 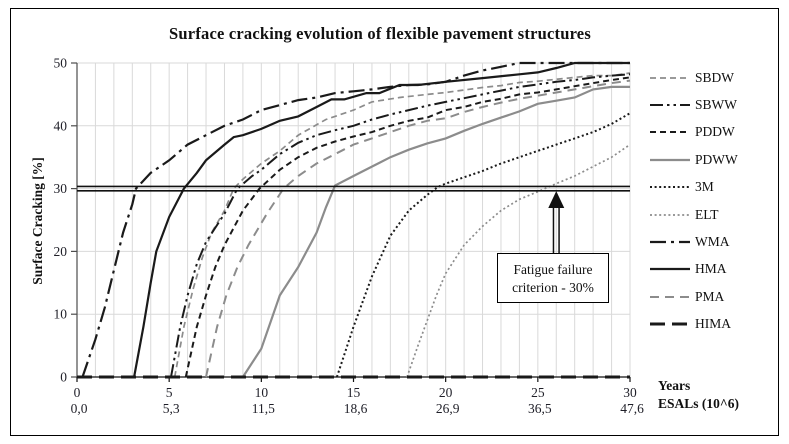 I want to click on legend-item-elt: ELT, so click(x=713, y=214).